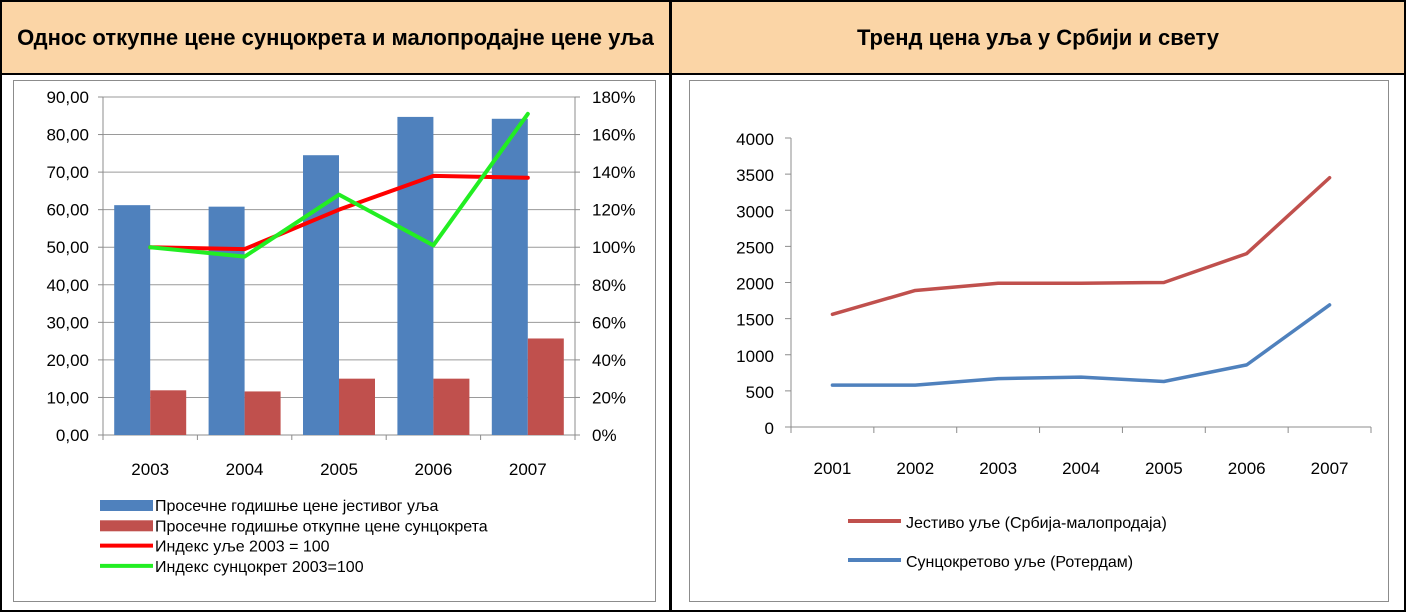 This screenshot has width=1406, height=612. What do you see at coordinates (613, 172) in the screenshot?
I see `y2-axis-tick-label: 140%` at bounding box center [613, 172].